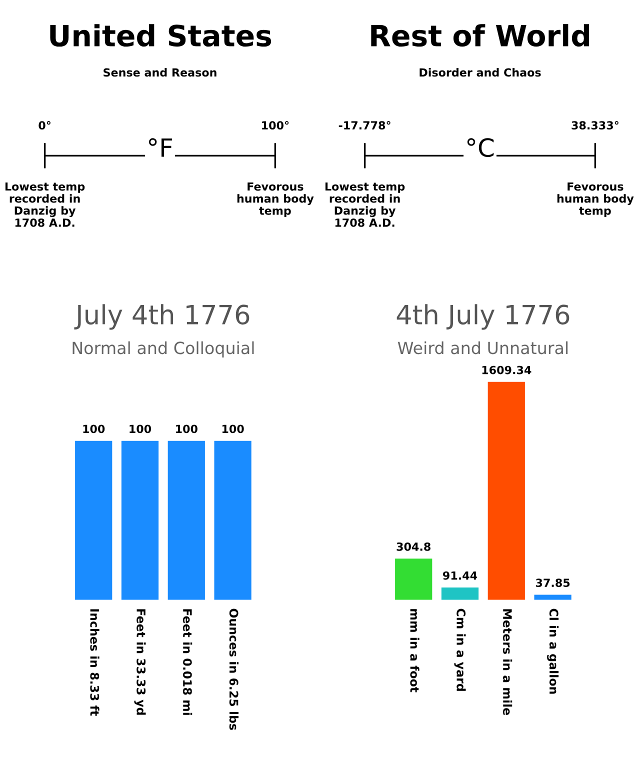 The image size is (640, 773). What do you see at coordinates (413, 546) in the screenshot?
I see `data-label: 304.8` at bounding box center [413, 546].